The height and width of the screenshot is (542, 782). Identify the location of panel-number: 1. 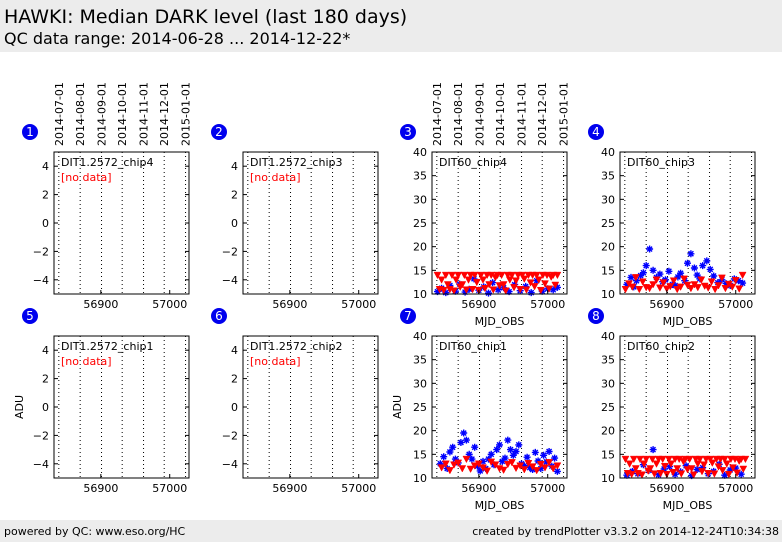
(30, 132).